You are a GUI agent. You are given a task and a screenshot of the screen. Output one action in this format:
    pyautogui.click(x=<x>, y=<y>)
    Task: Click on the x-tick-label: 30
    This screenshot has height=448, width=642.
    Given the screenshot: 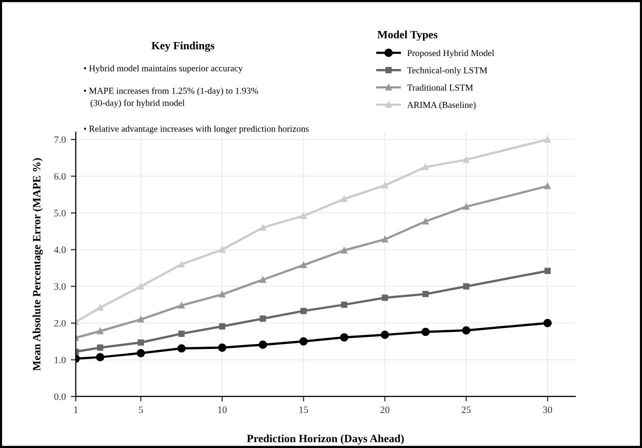 What is the action you would take?
    pyautogui.click(x=547, y=410)
    